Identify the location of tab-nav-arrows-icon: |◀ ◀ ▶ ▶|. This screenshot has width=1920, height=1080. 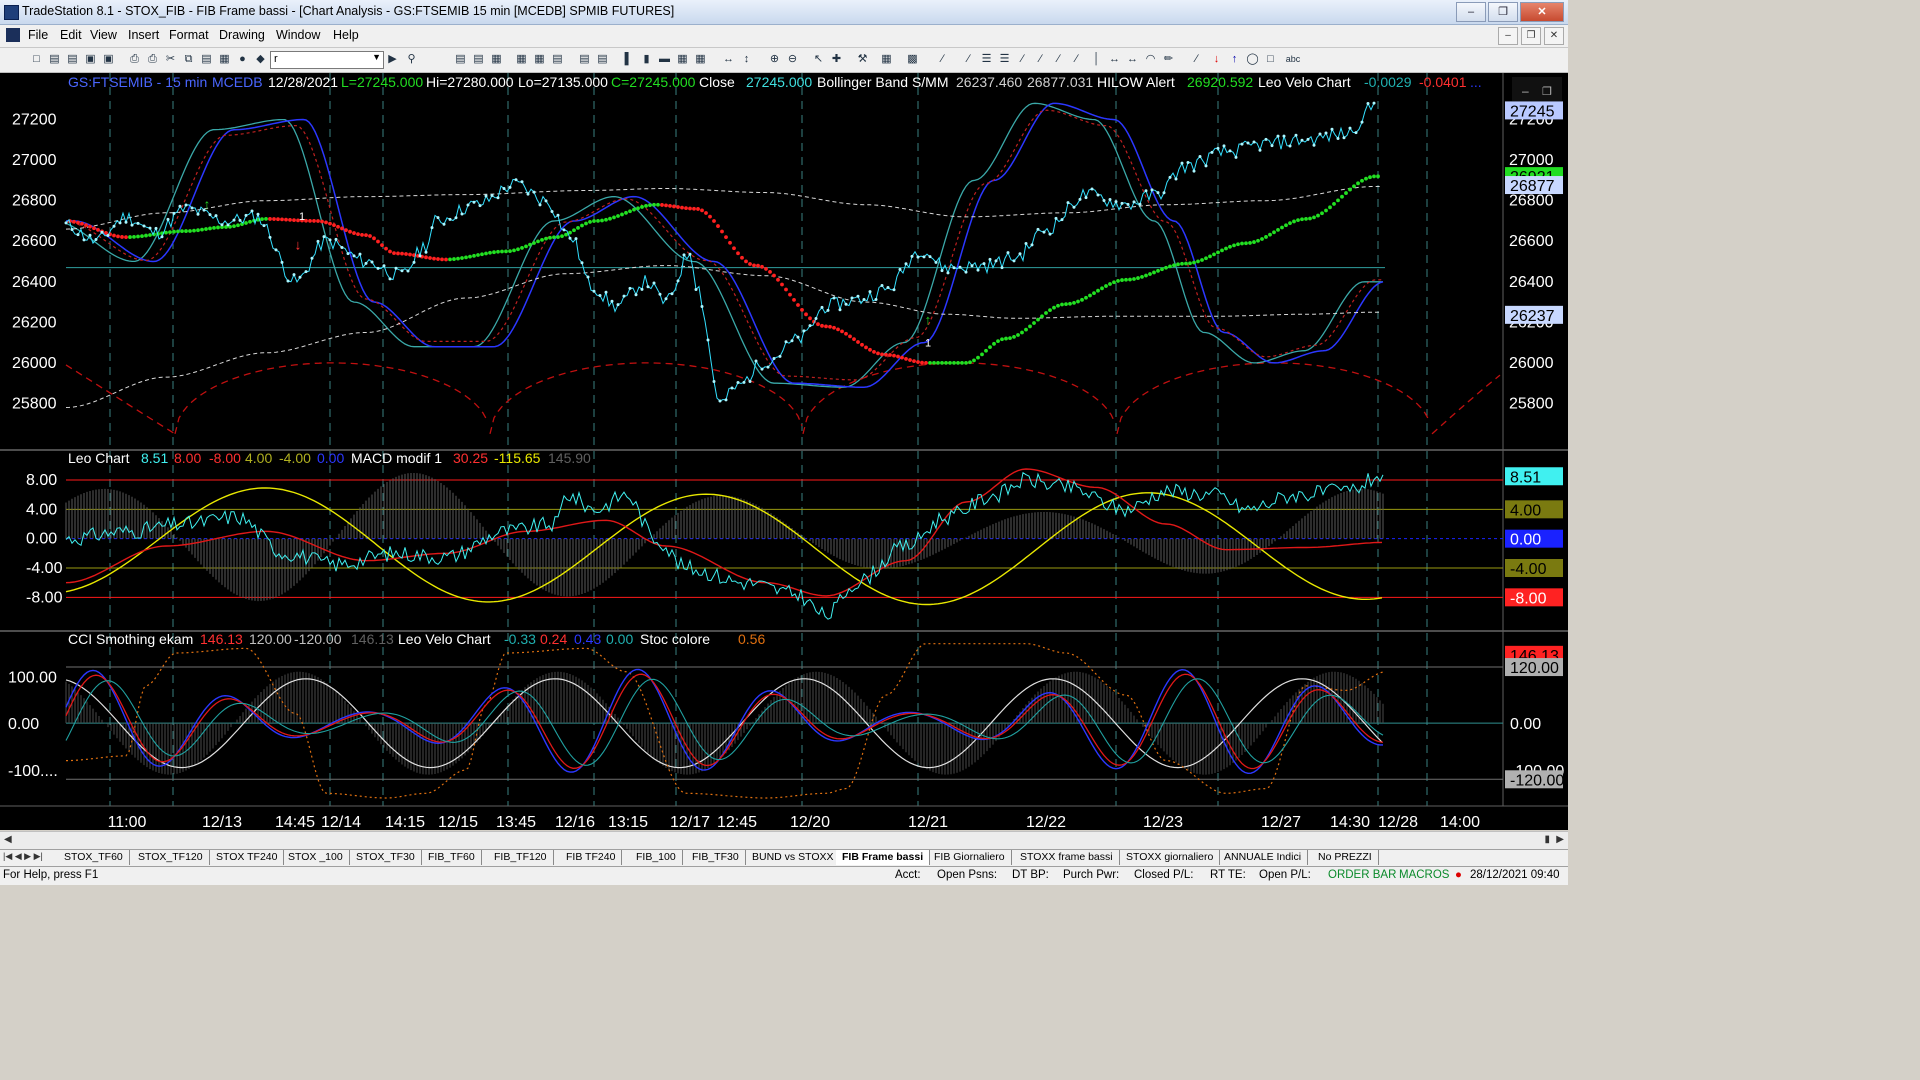
(23, 856).